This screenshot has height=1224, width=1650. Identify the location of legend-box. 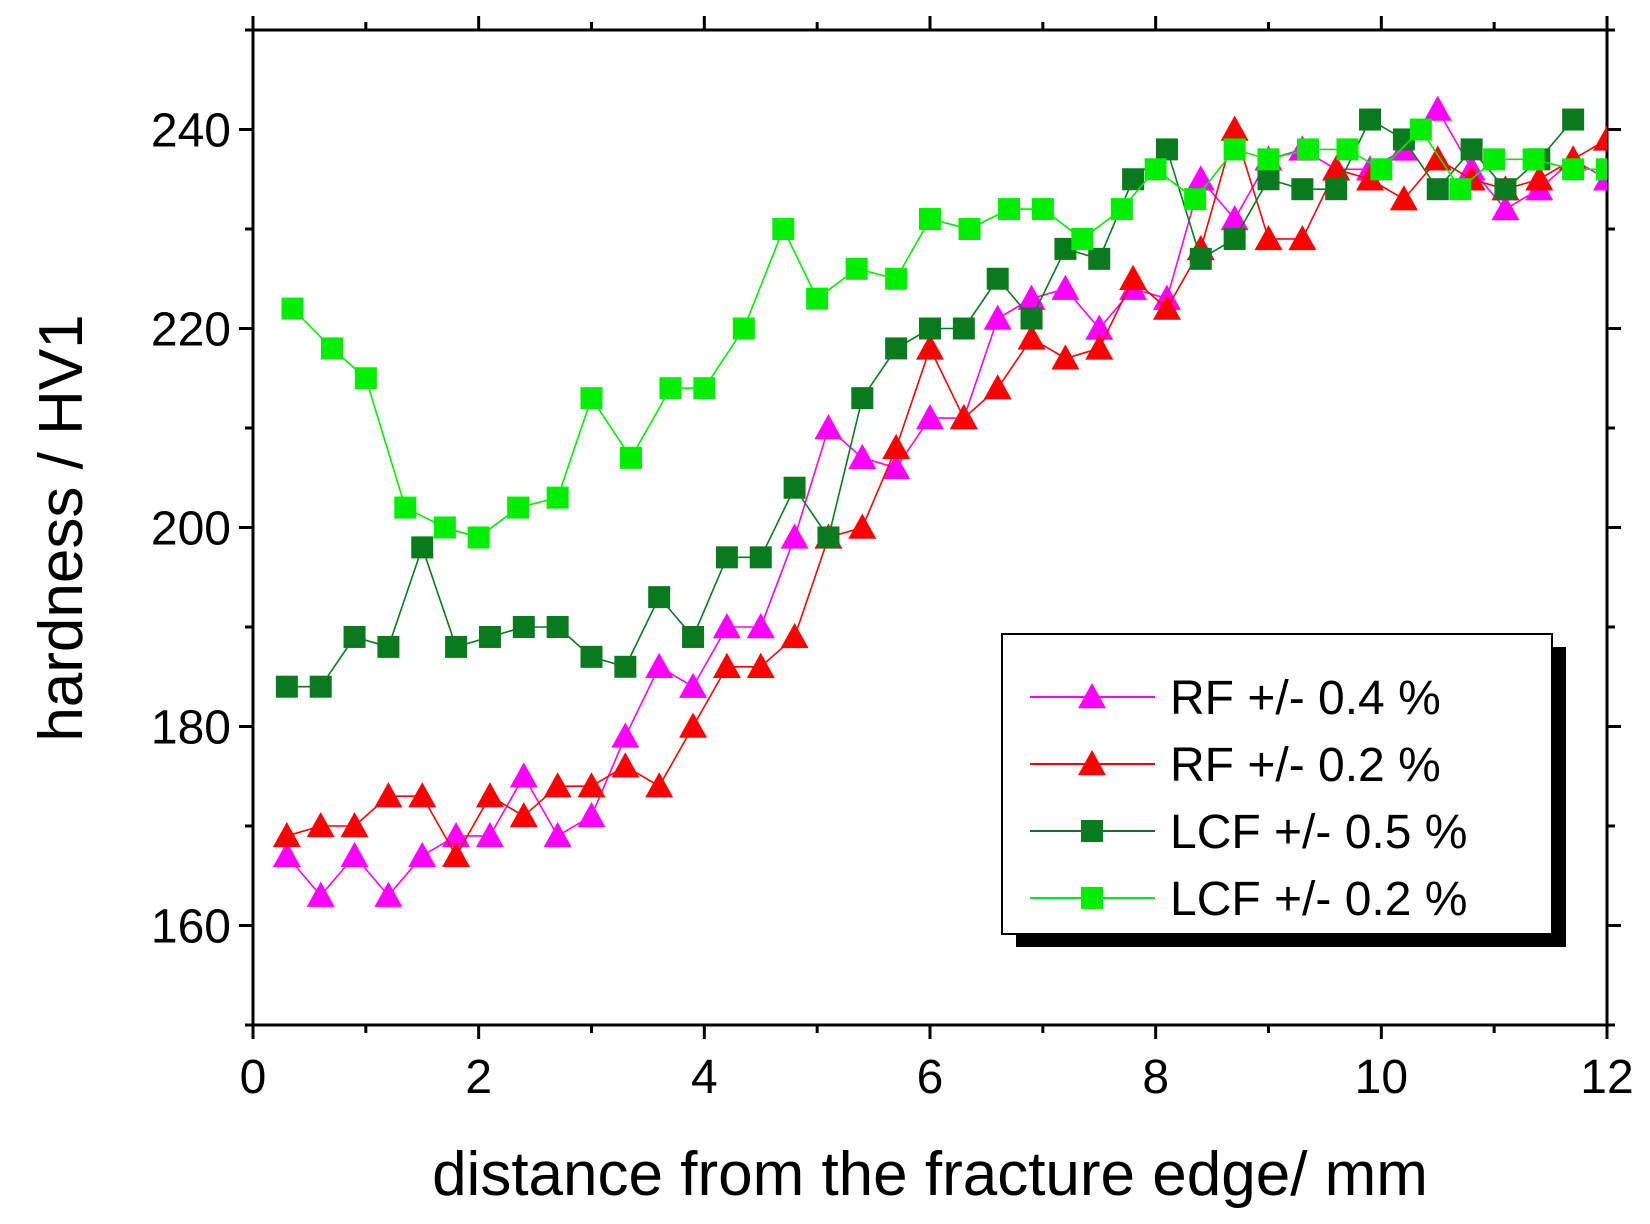
(1277, 784).